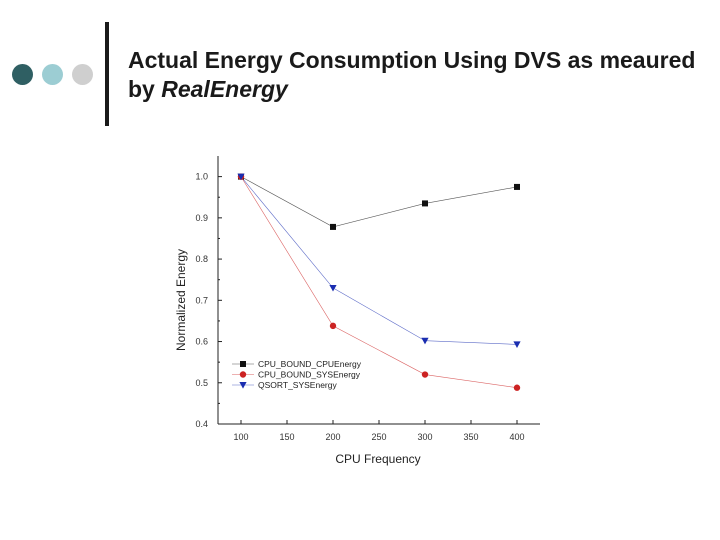 This screenshot has width=720, height=540. I want to click on y-tick-label: 0.5, so click(201, 383).